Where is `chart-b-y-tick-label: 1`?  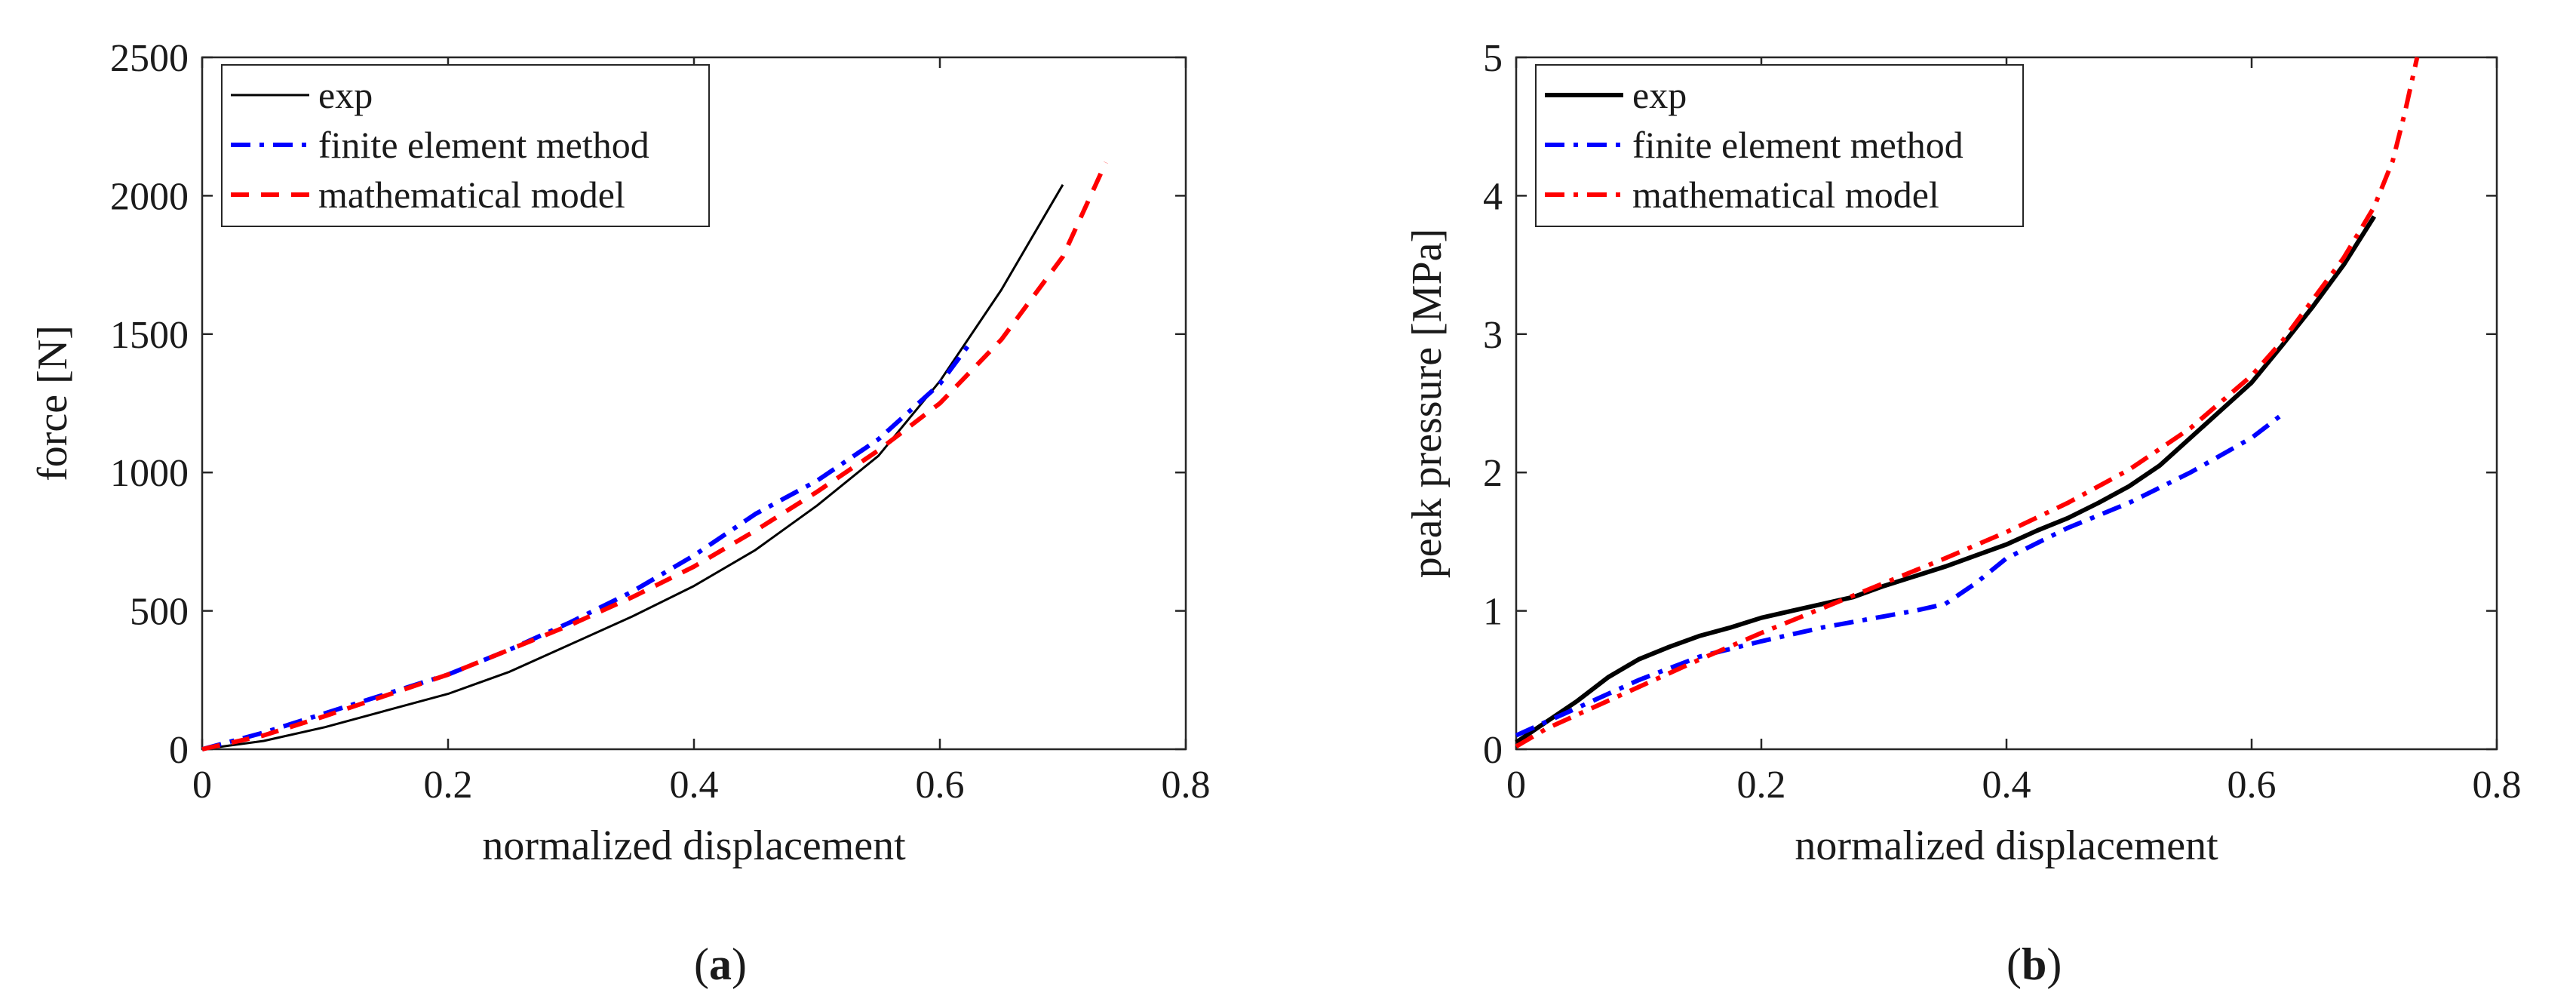
chart-b-y-tick-label: 1 is located at coordinates (1493, 612).